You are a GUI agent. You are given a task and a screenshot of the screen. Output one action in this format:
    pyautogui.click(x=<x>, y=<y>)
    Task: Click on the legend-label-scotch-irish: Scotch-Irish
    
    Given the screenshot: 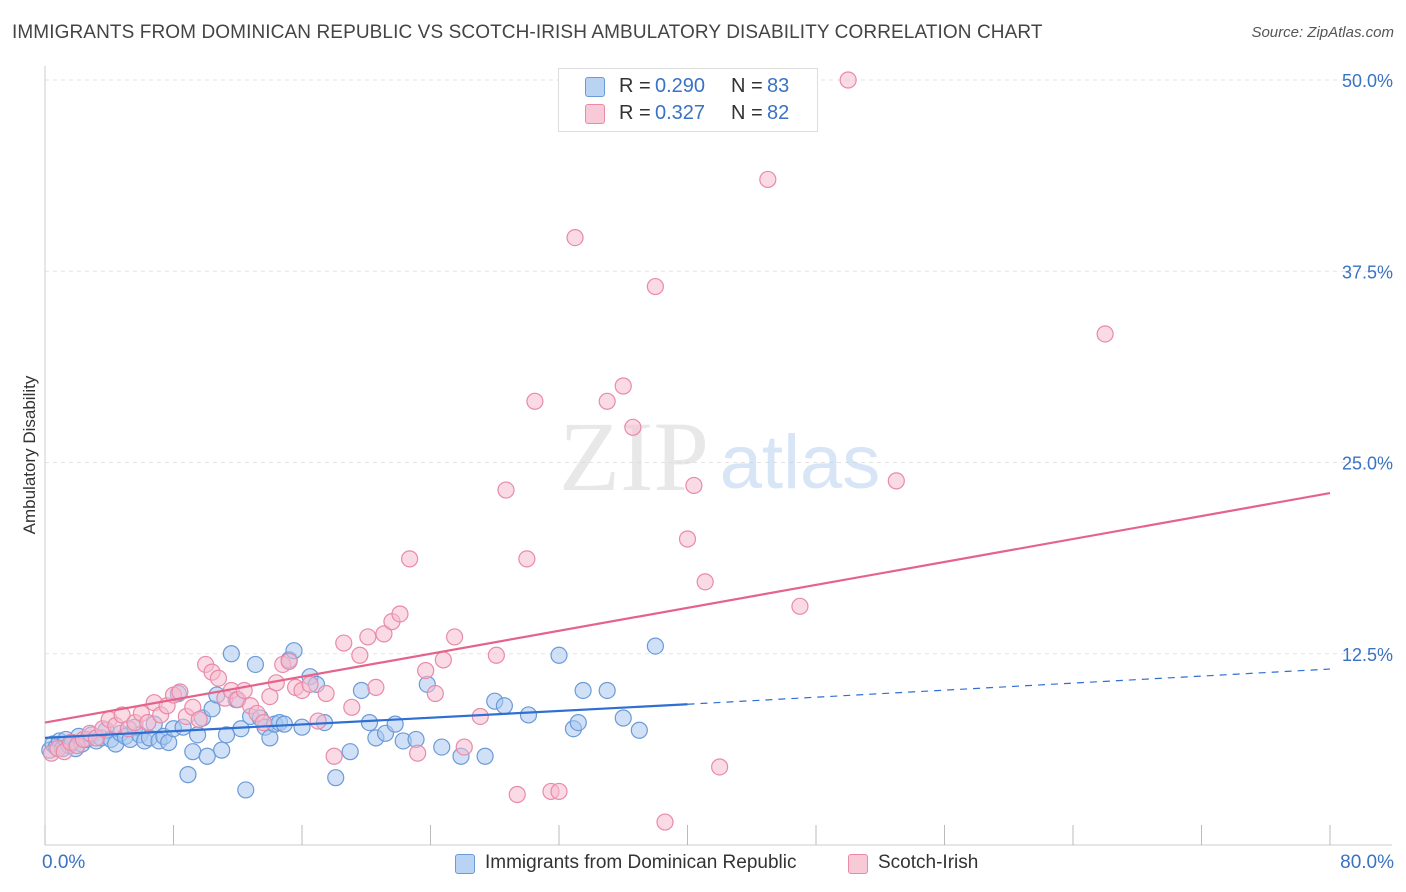 What is the action you would take?
    pyautogui.click(x=928, y=862)
    